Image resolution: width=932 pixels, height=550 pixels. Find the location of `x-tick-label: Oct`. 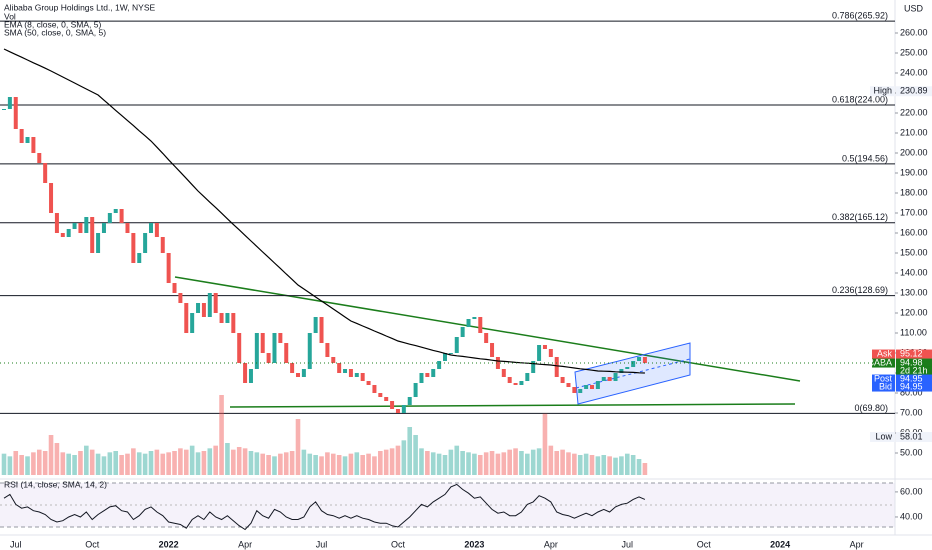

x-tick-label: Oct is located at coordinates (704, 544).